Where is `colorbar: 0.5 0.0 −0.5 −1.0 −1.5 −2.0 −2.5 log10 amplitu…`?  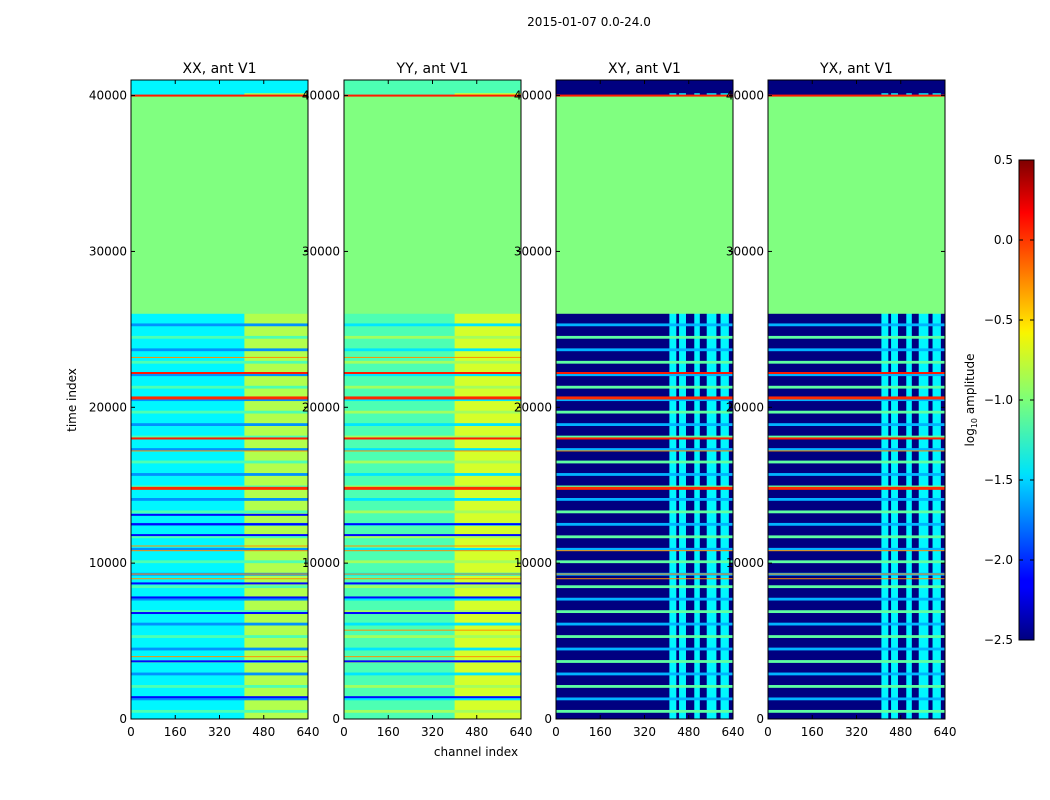 colorbar: 0.5 0.0 −0.5 −1.0 −1.5 −2.0 −2.5 log10 amplitu… is located at coordinates (999, 400).